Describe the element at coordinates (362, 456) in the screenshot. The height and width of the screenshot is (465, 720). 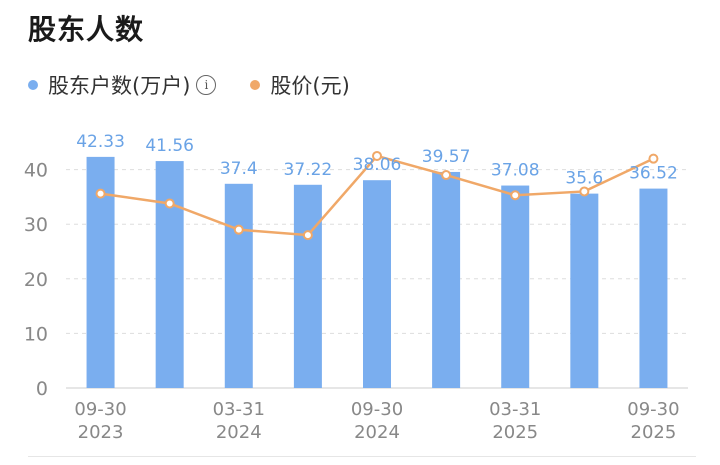
I see `divider` at that location.